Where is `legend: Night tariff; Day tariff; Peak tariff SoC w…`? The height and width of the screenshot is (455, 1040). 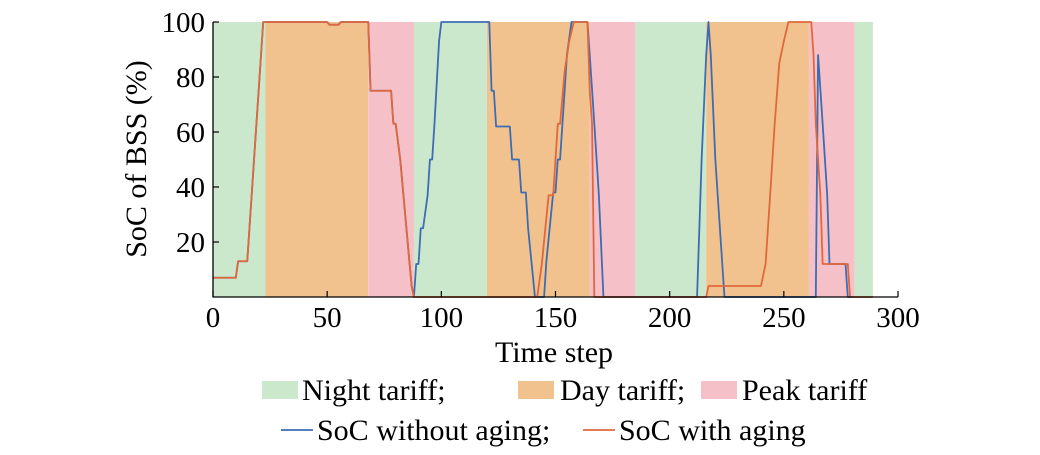 legend: Night tariff; Day tariff; Peak tariff SoC w… is located at coordinates (564, 410).